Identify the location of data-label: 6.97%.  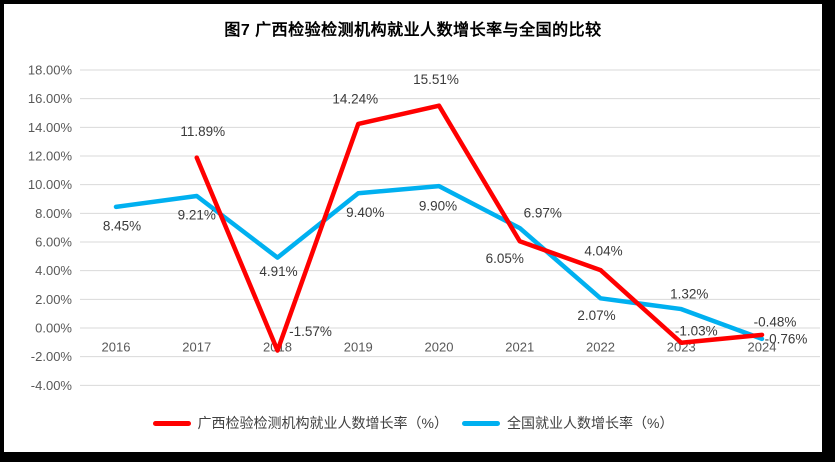
(543, 213).